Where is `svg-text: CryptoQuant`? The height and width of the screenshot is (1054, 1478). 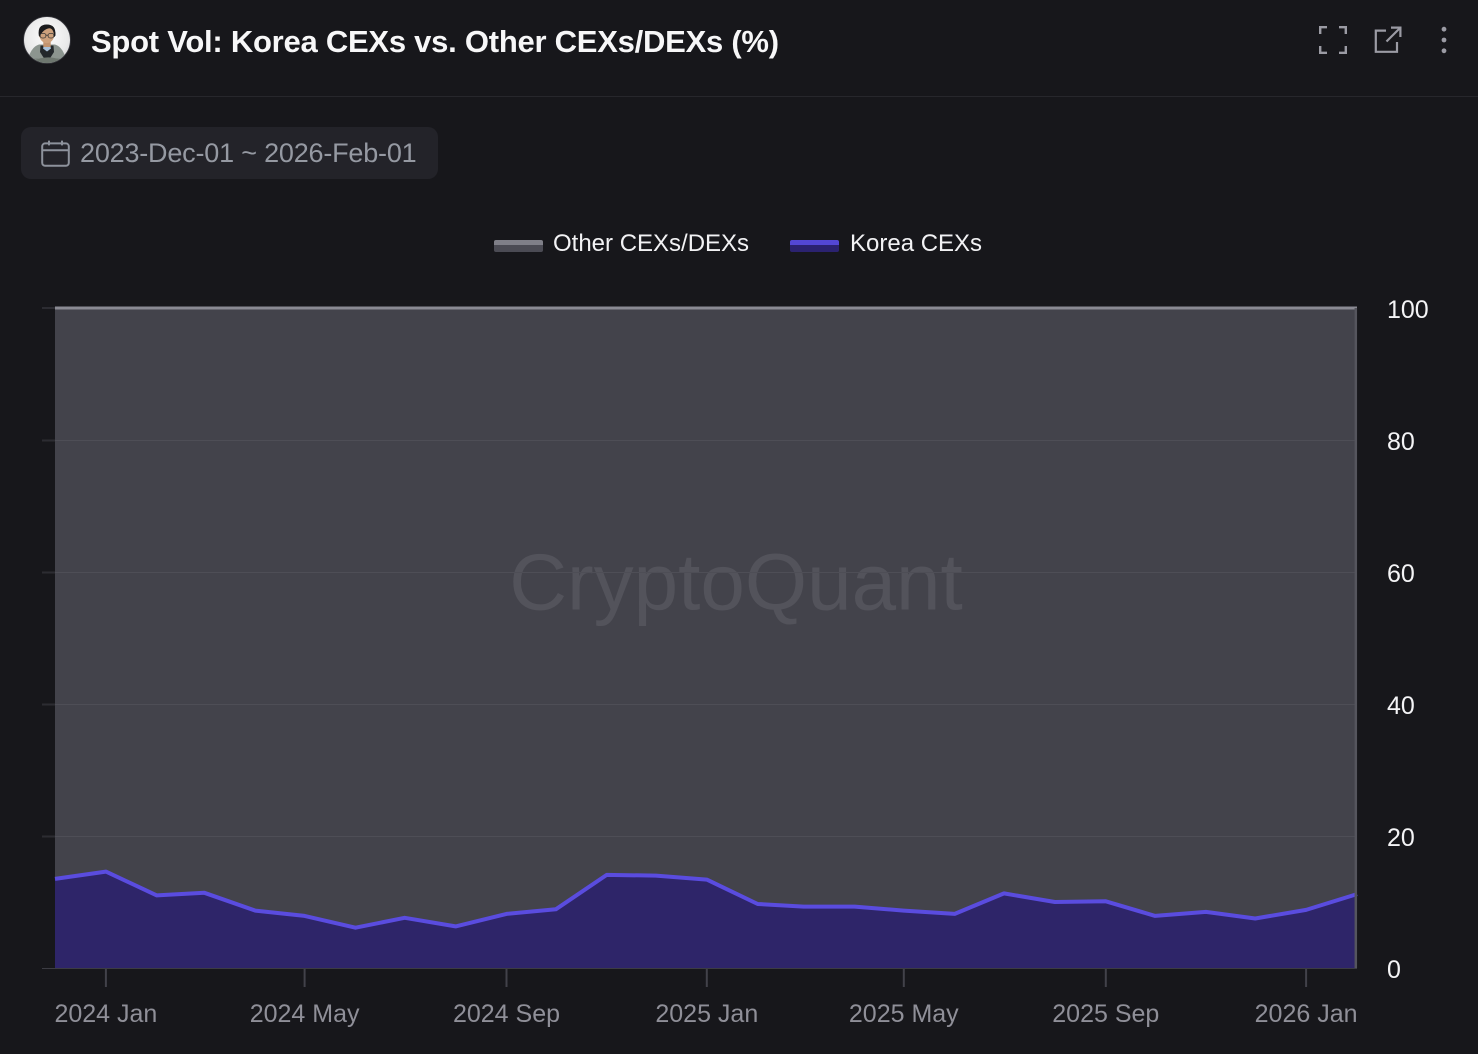
svg-text: CryptoQuant is located at coordinates (736, 582).